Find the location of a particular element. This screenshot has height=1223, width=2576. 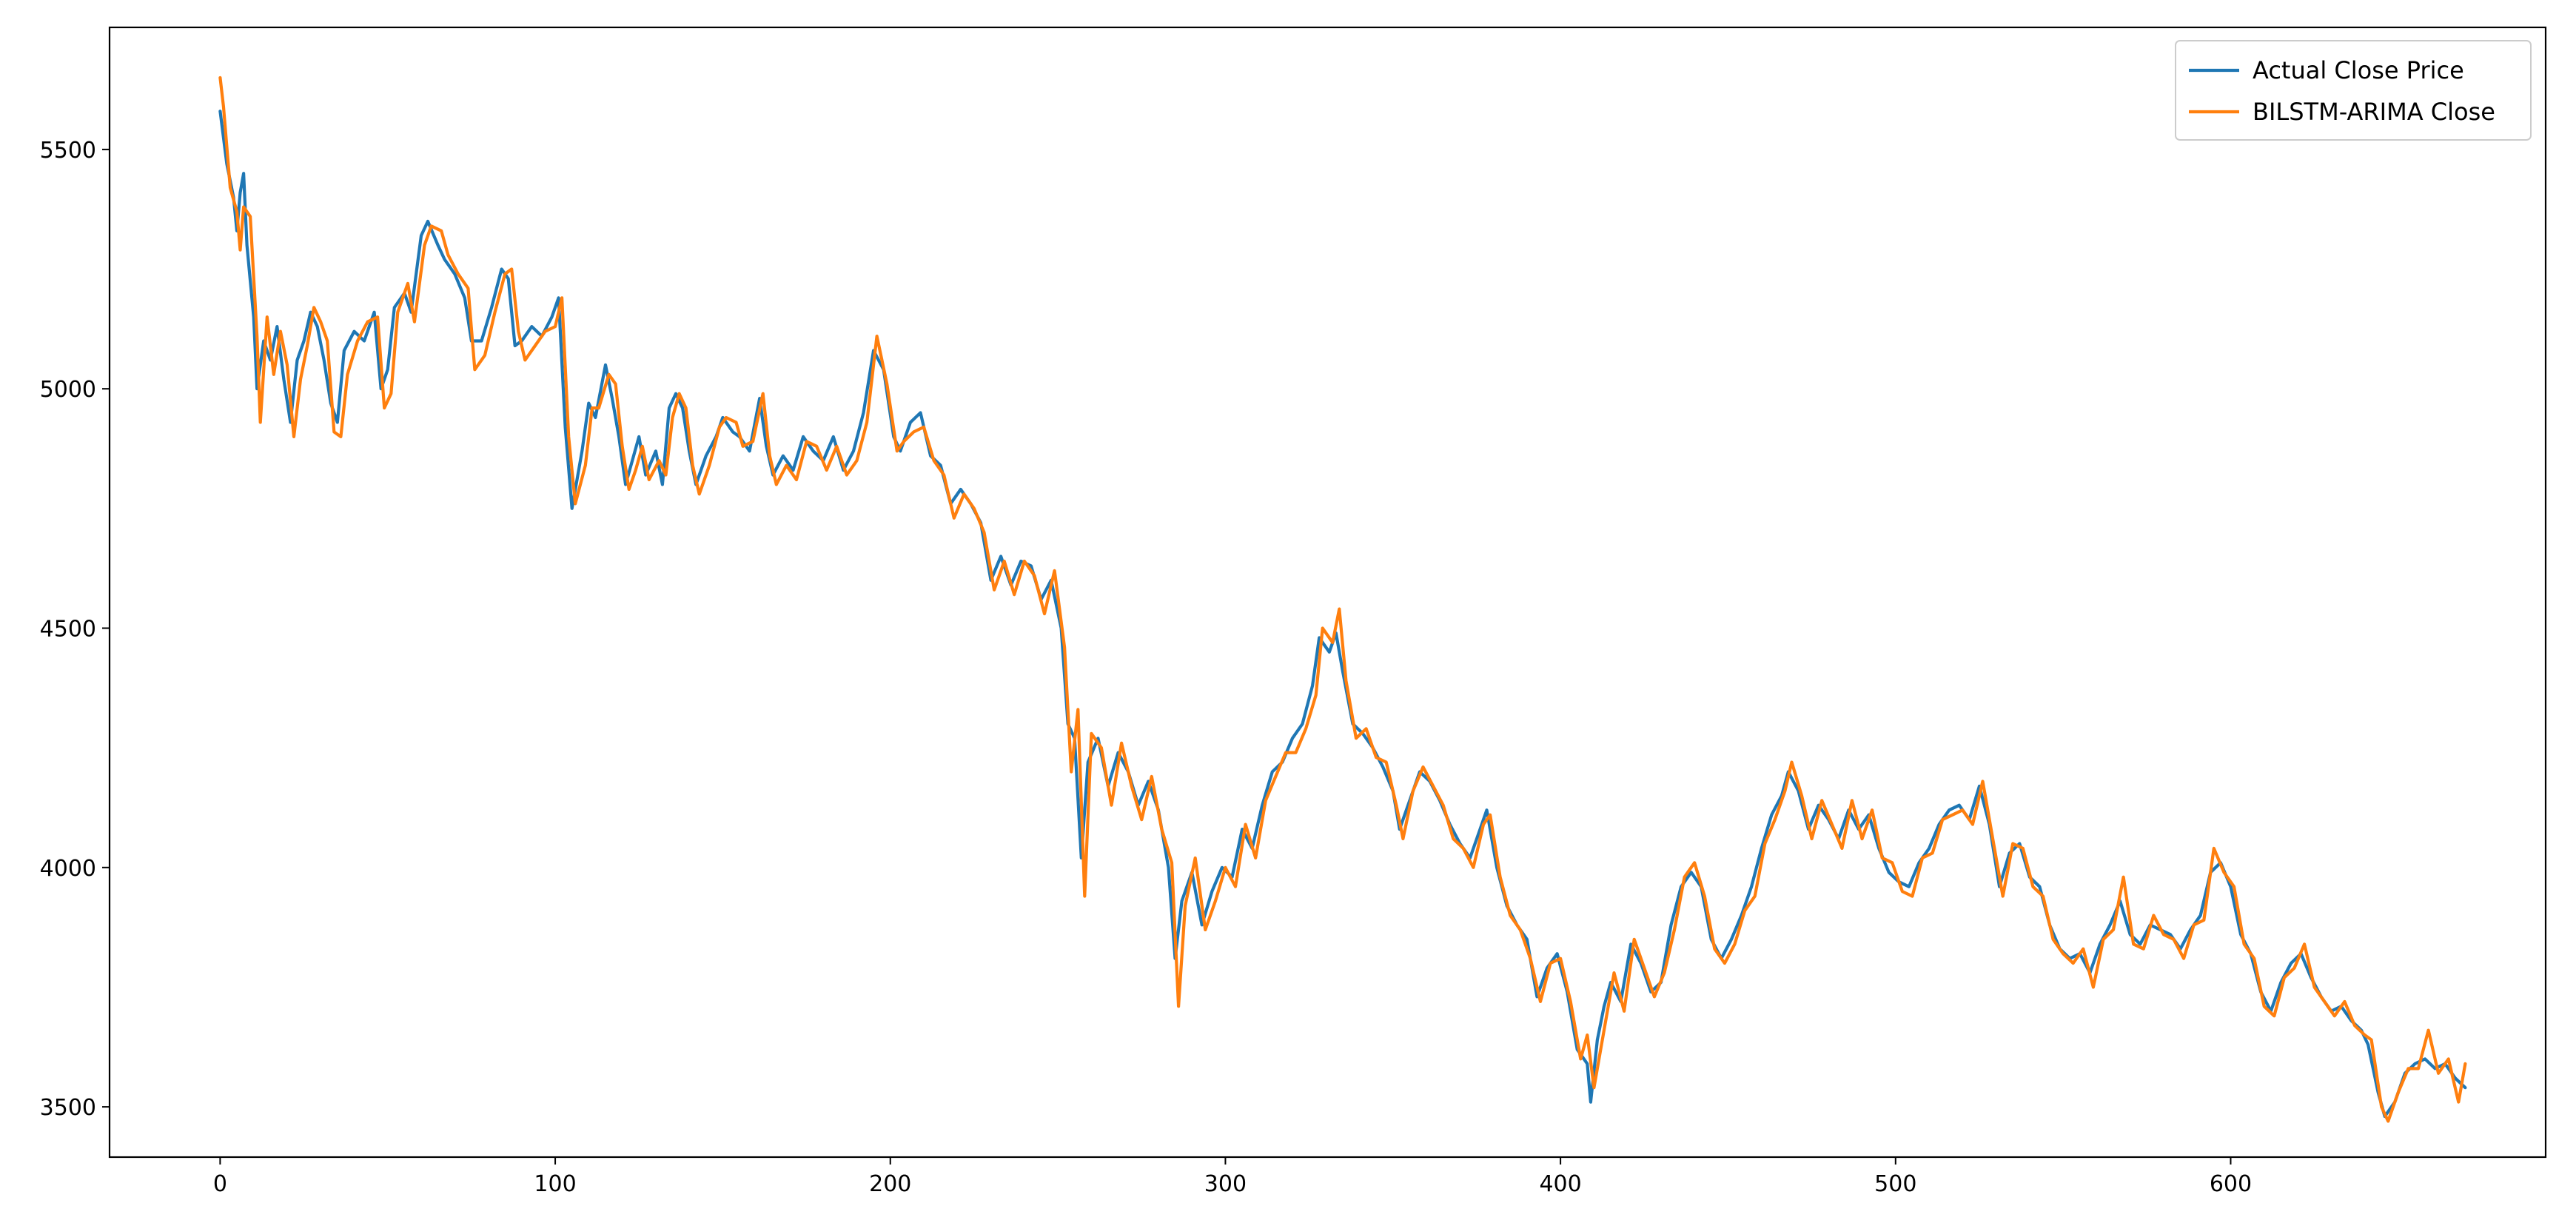

y-tick-label: 5500 is located at coordinates (68, 151).